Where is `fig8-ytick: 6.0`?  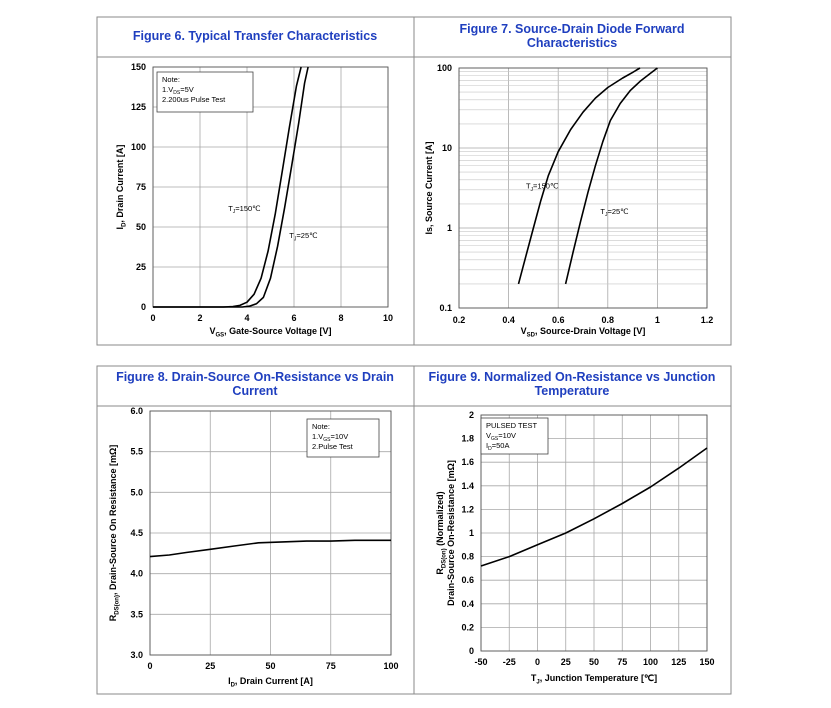
fig8-ytick: 6.0 is located at coordinates (136, 411).